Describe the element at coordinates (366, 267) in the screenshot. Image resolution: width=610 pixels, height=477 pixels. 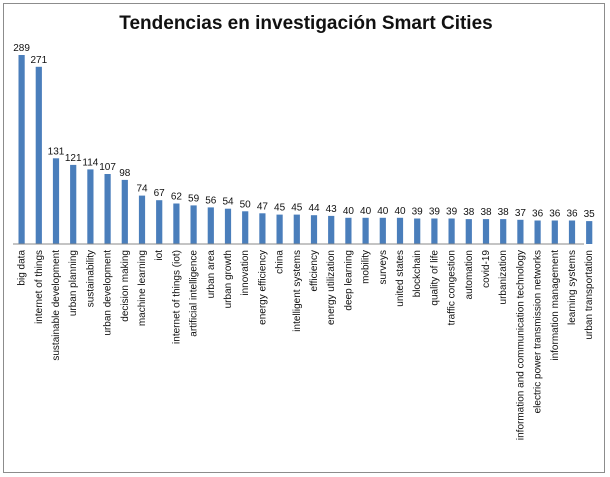
I see `category-label-20: mobility` at that location.